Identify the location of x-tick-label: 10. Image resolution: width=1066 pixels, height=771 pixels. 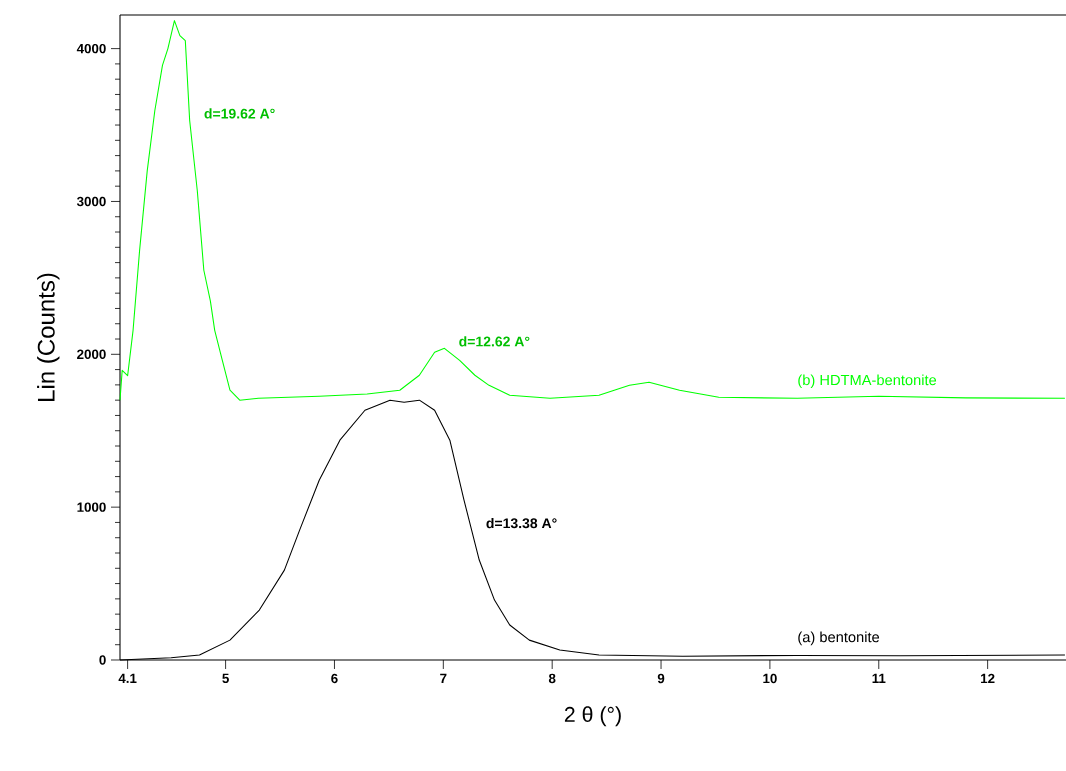
(770, 678).